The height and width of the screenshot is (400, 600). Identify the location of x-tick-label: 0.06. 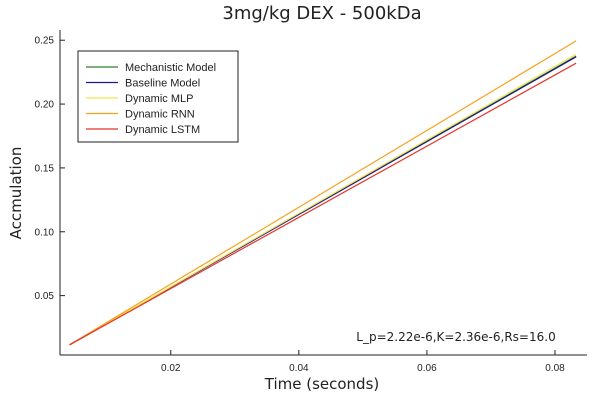
(427, 368).